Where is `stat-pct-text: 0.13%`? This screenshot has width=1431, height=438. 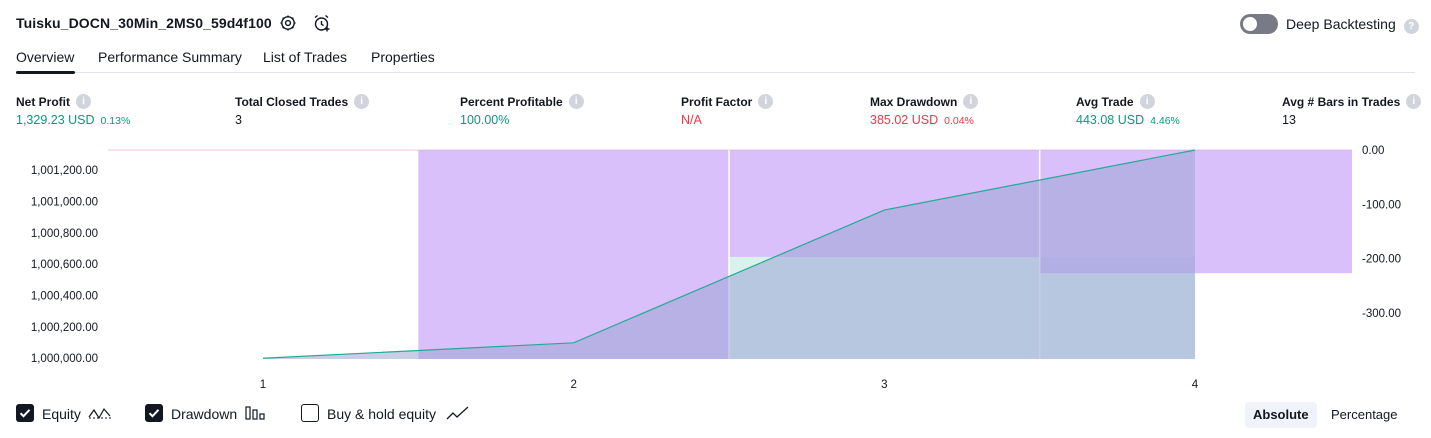
stat-pct-text: 0.13% is located at coordinates (115, 121).